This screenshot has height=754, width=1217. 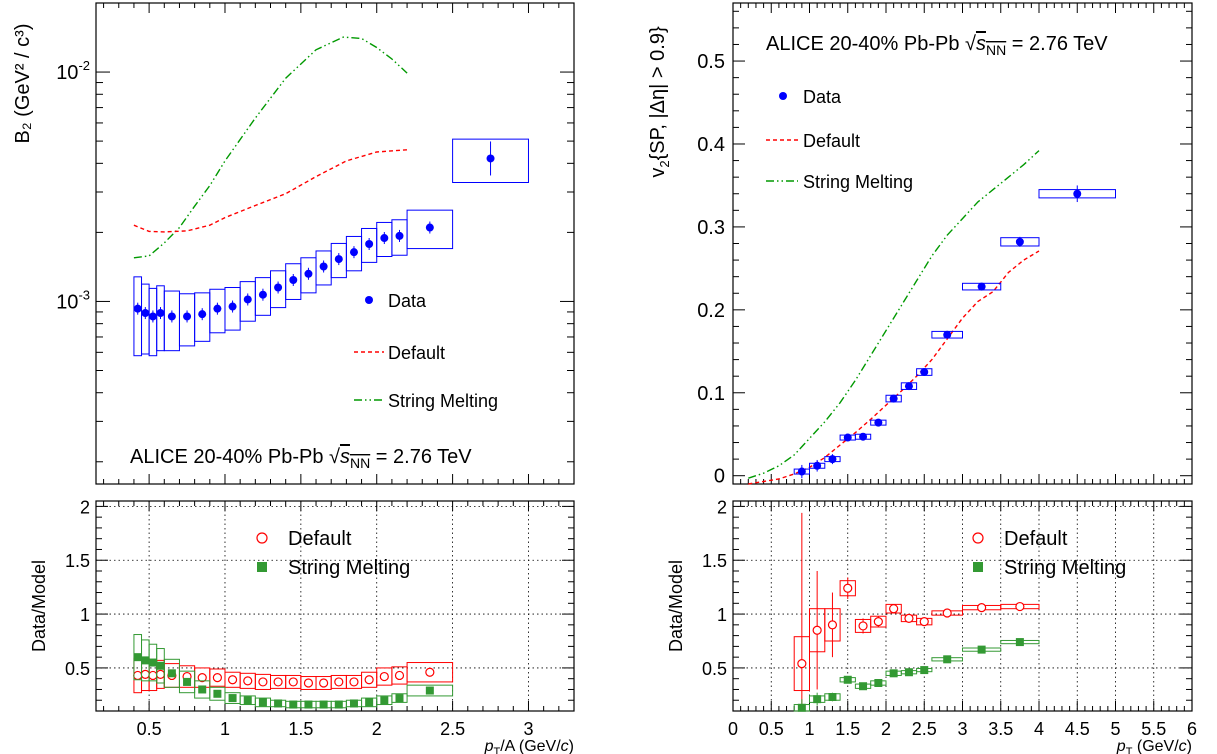 I want to click on y-axis-label: B₂ (GeV² / c³), so click(x=23, y=84).